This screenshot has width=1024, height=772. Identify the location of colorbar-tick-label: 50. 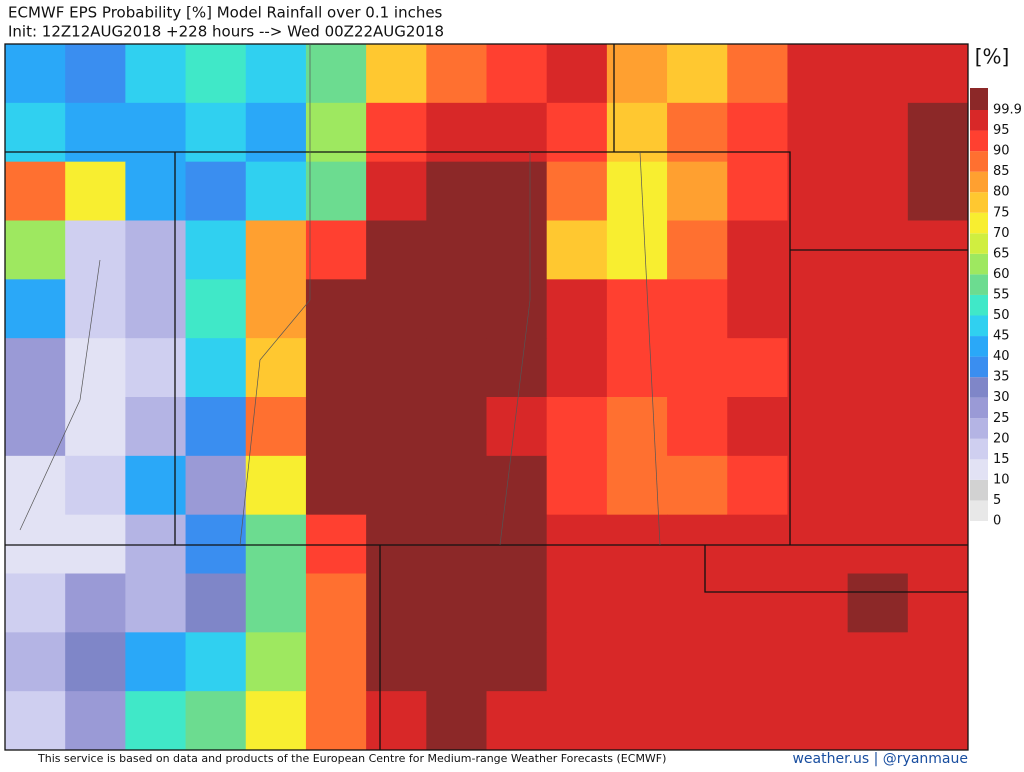
(1001, 315).